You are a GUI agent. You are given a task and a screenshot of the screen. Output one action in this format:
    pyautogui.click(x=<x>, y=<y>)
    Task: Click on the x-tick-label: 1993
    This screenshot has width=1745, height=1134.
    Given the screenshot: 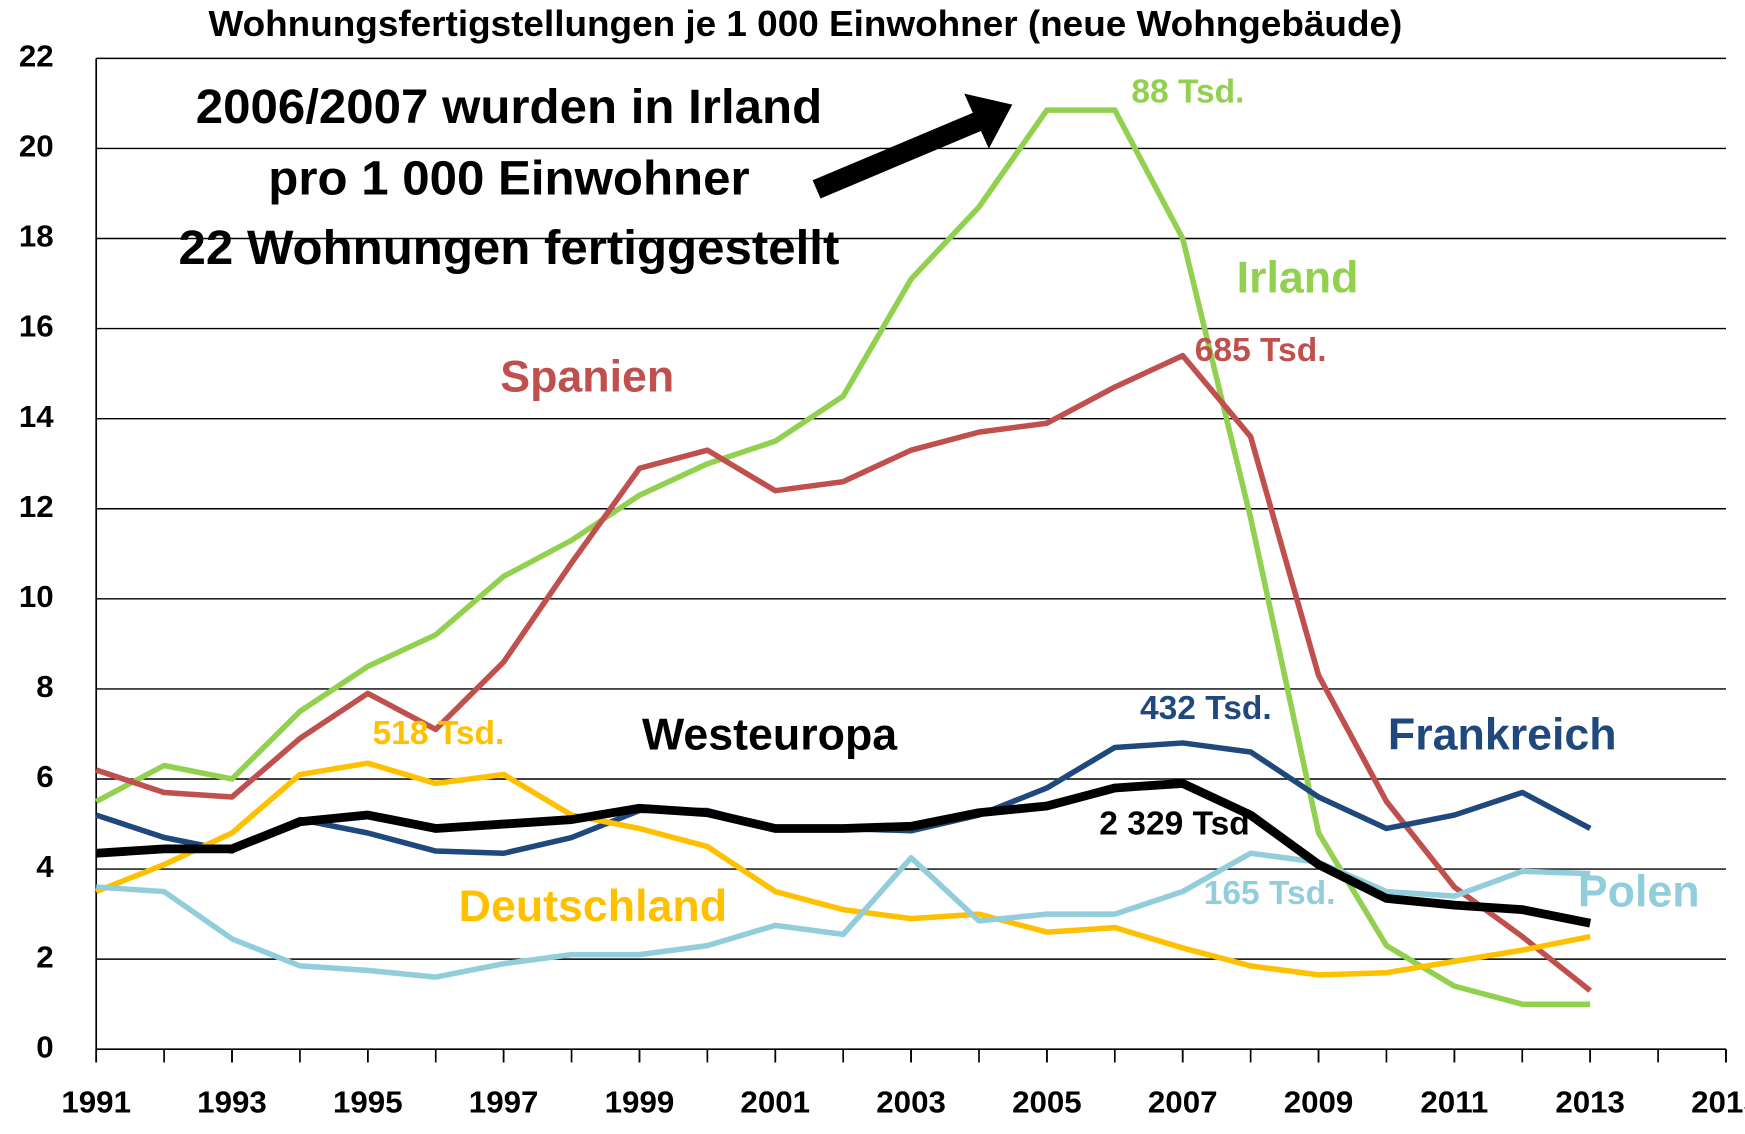 What is the action you would take?
    pyautogui.click(x=232, y=1102)
    